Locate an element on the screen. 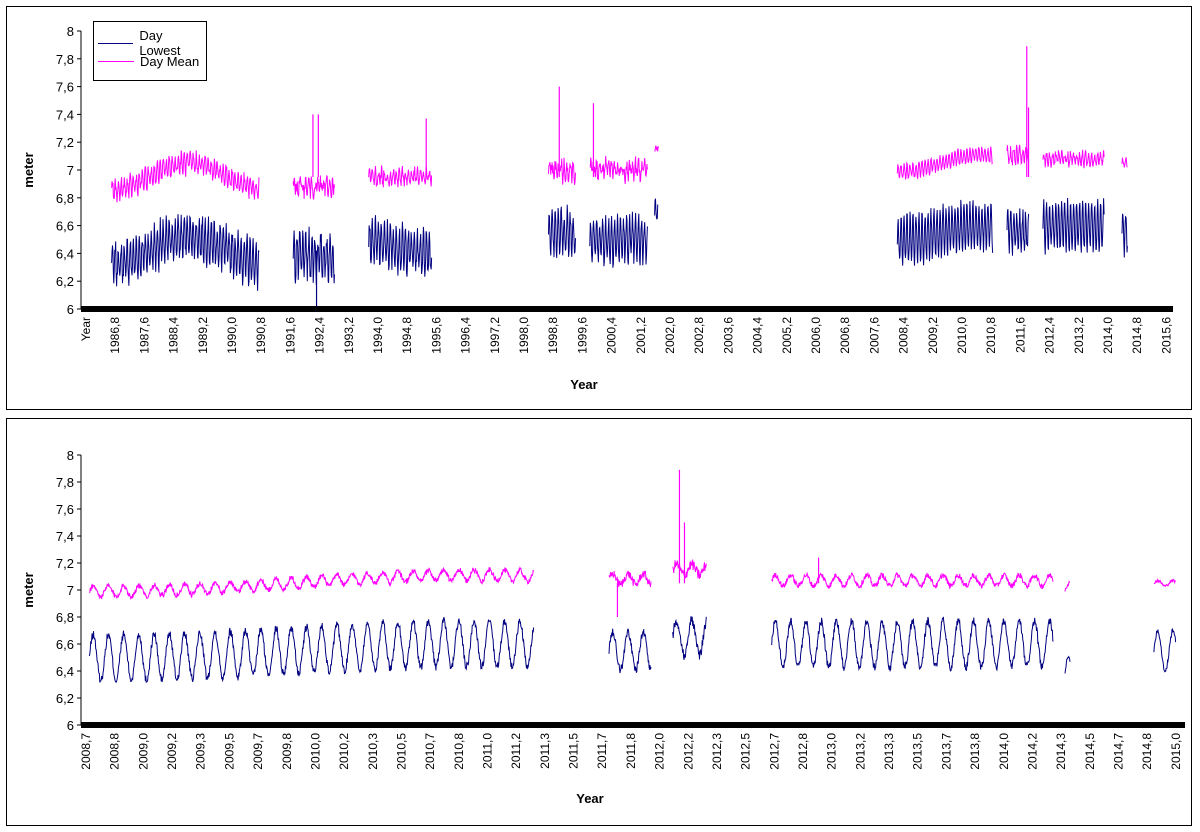 Image resolution: width=1200 pixels, height=832 pixels. x-tick-label: 1987,6 is located at coordinates (144, 335).